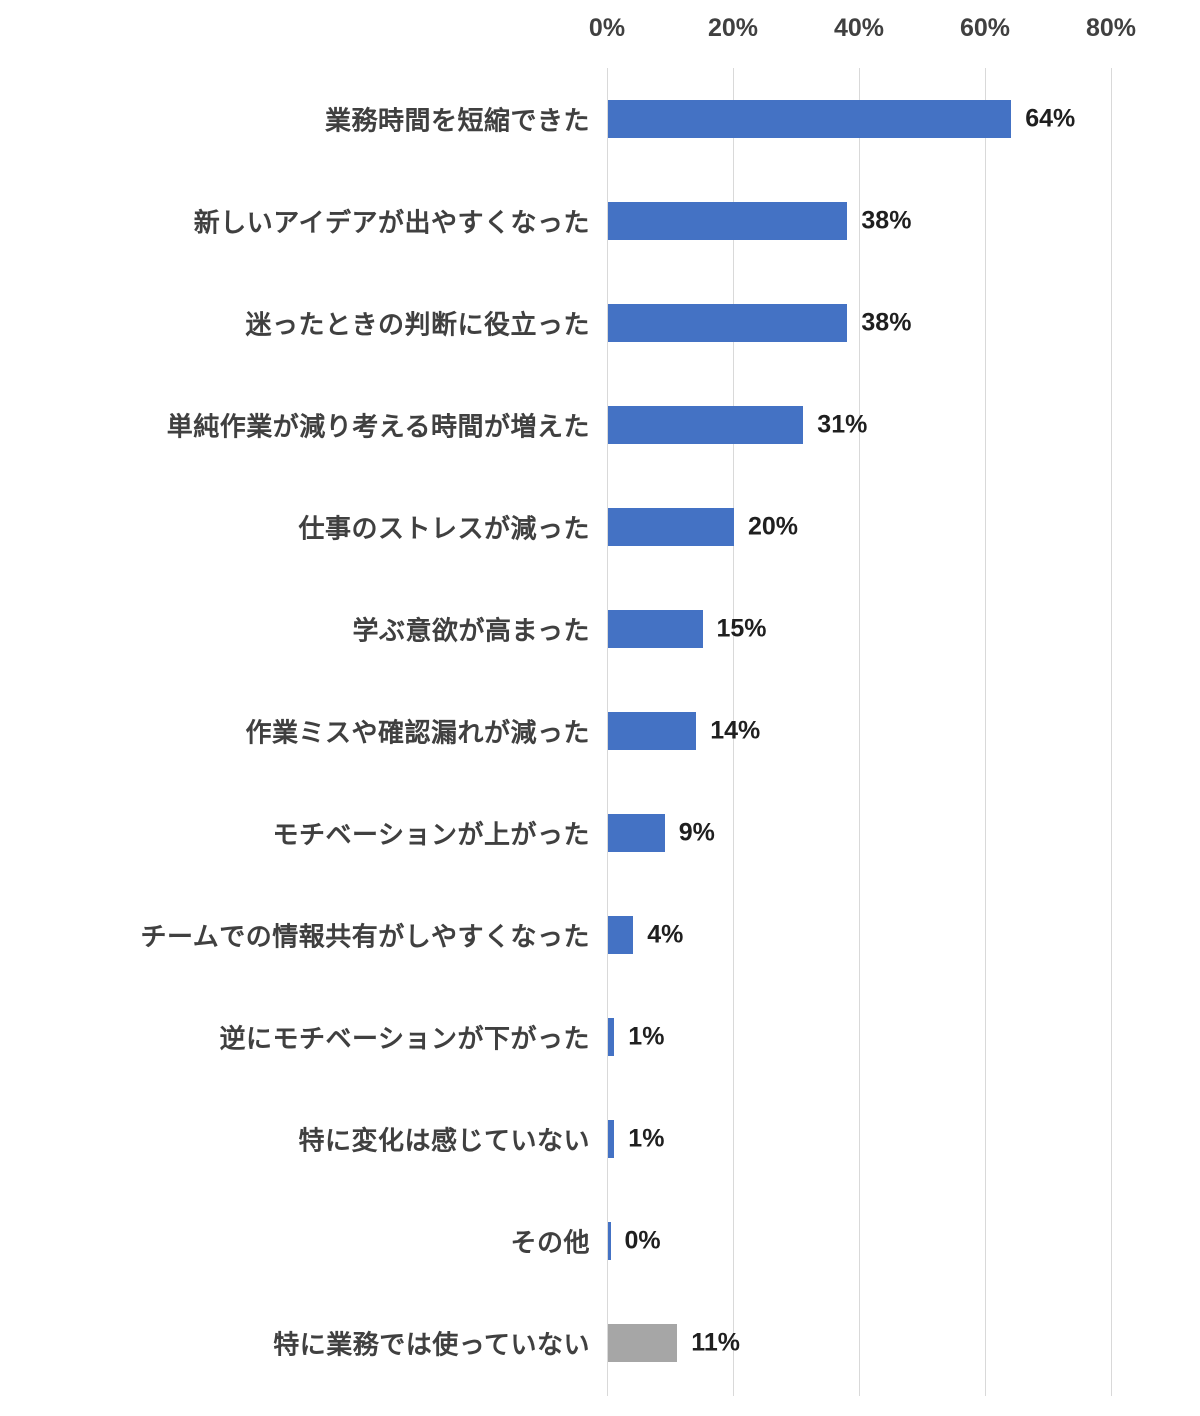  Describe the element at coordinates (431, 834) in the screenshot. I see `category-label: モチベーションが上がった` at that location.